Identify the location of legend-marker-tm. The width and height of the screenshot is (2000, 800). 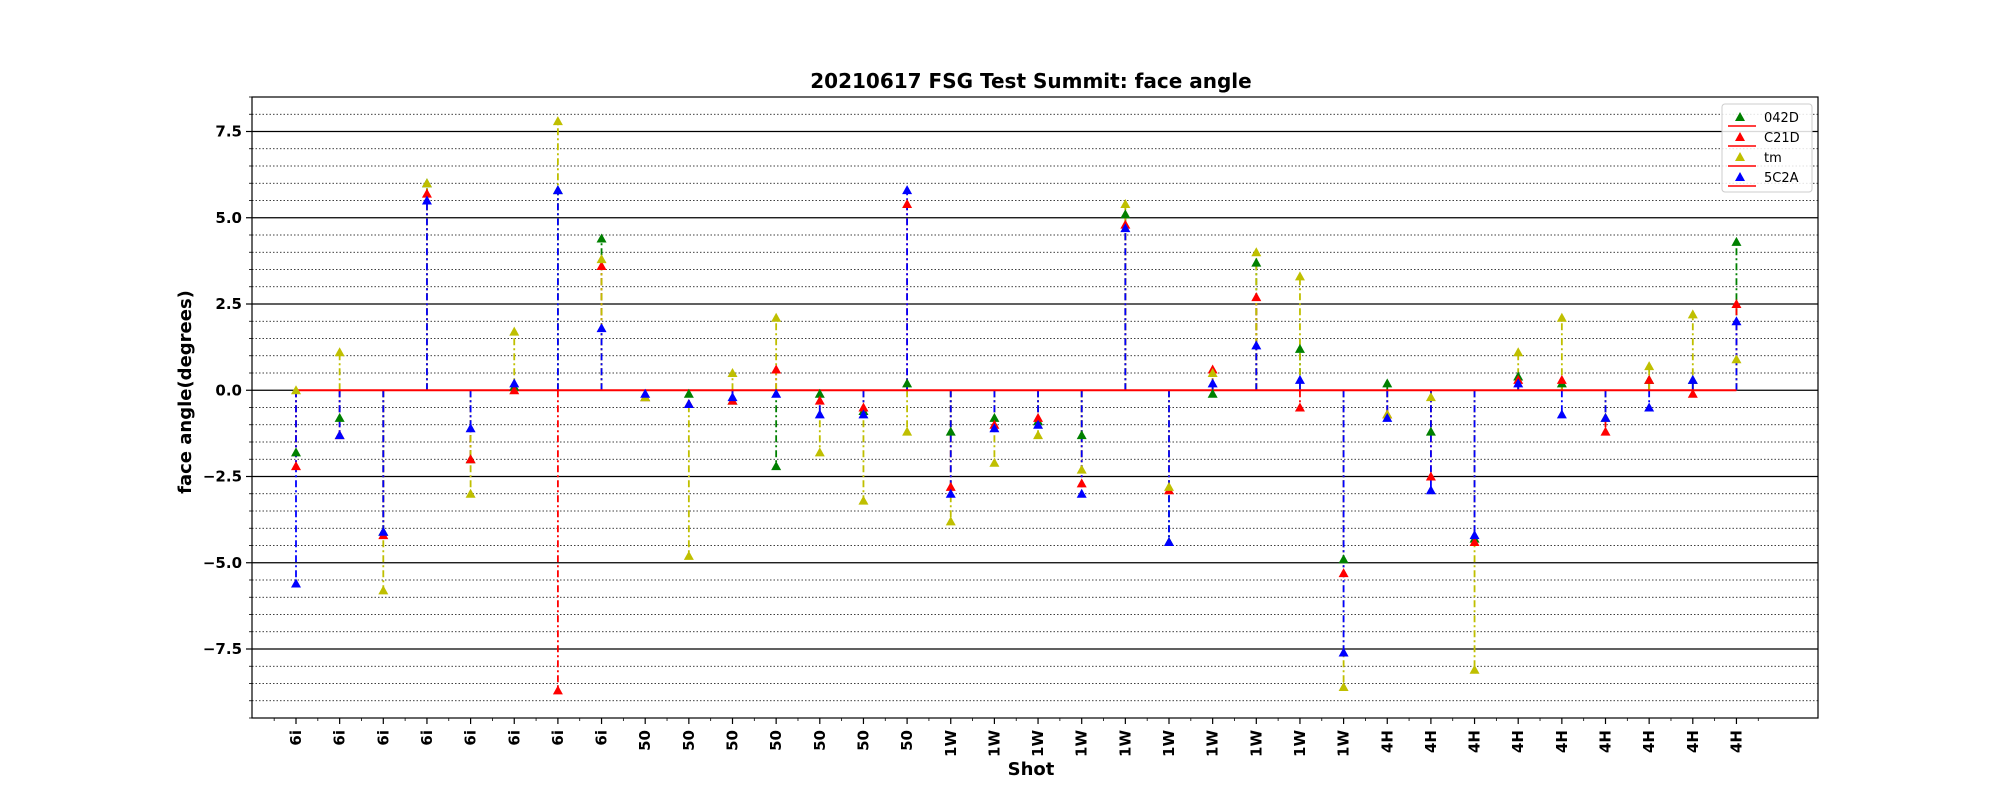
(1740, 156).